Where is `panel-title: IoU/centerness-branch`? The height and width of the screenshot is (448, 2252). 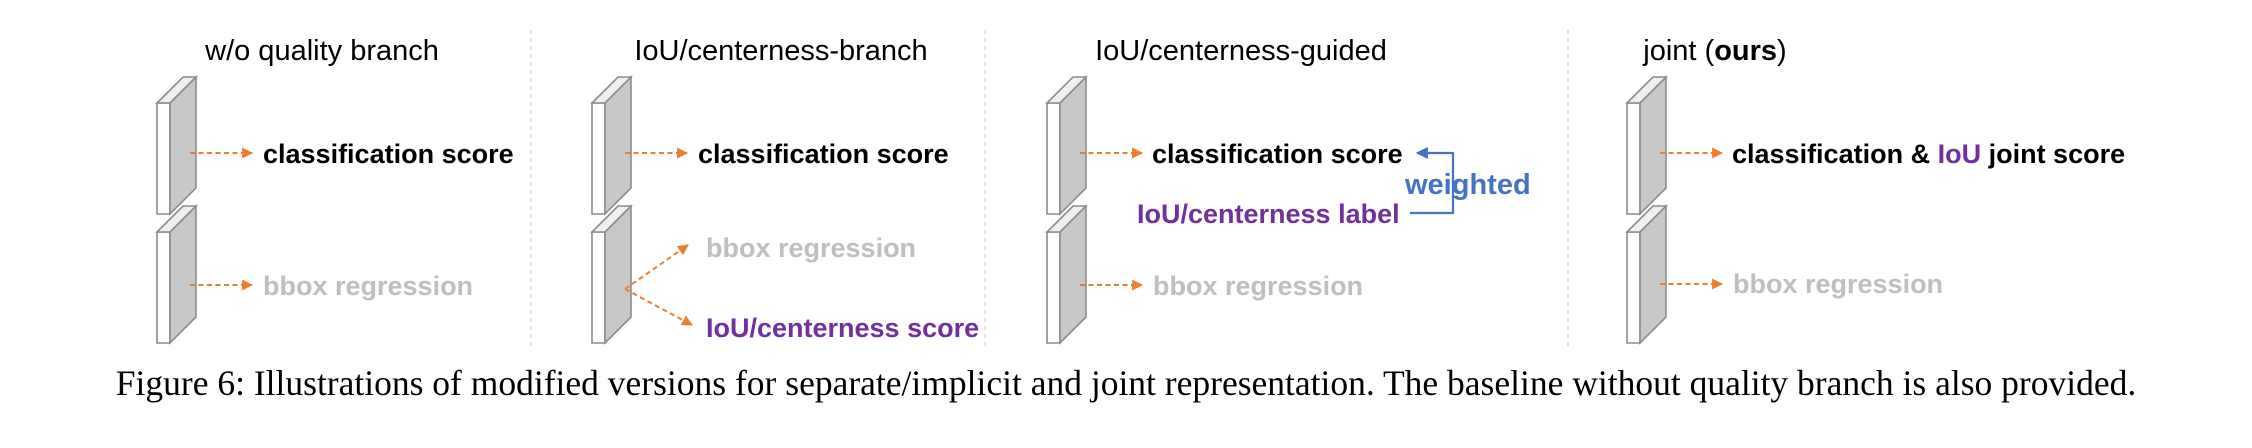 panel-title: IoU/centerness-branch is located at coordinates (780, 51).